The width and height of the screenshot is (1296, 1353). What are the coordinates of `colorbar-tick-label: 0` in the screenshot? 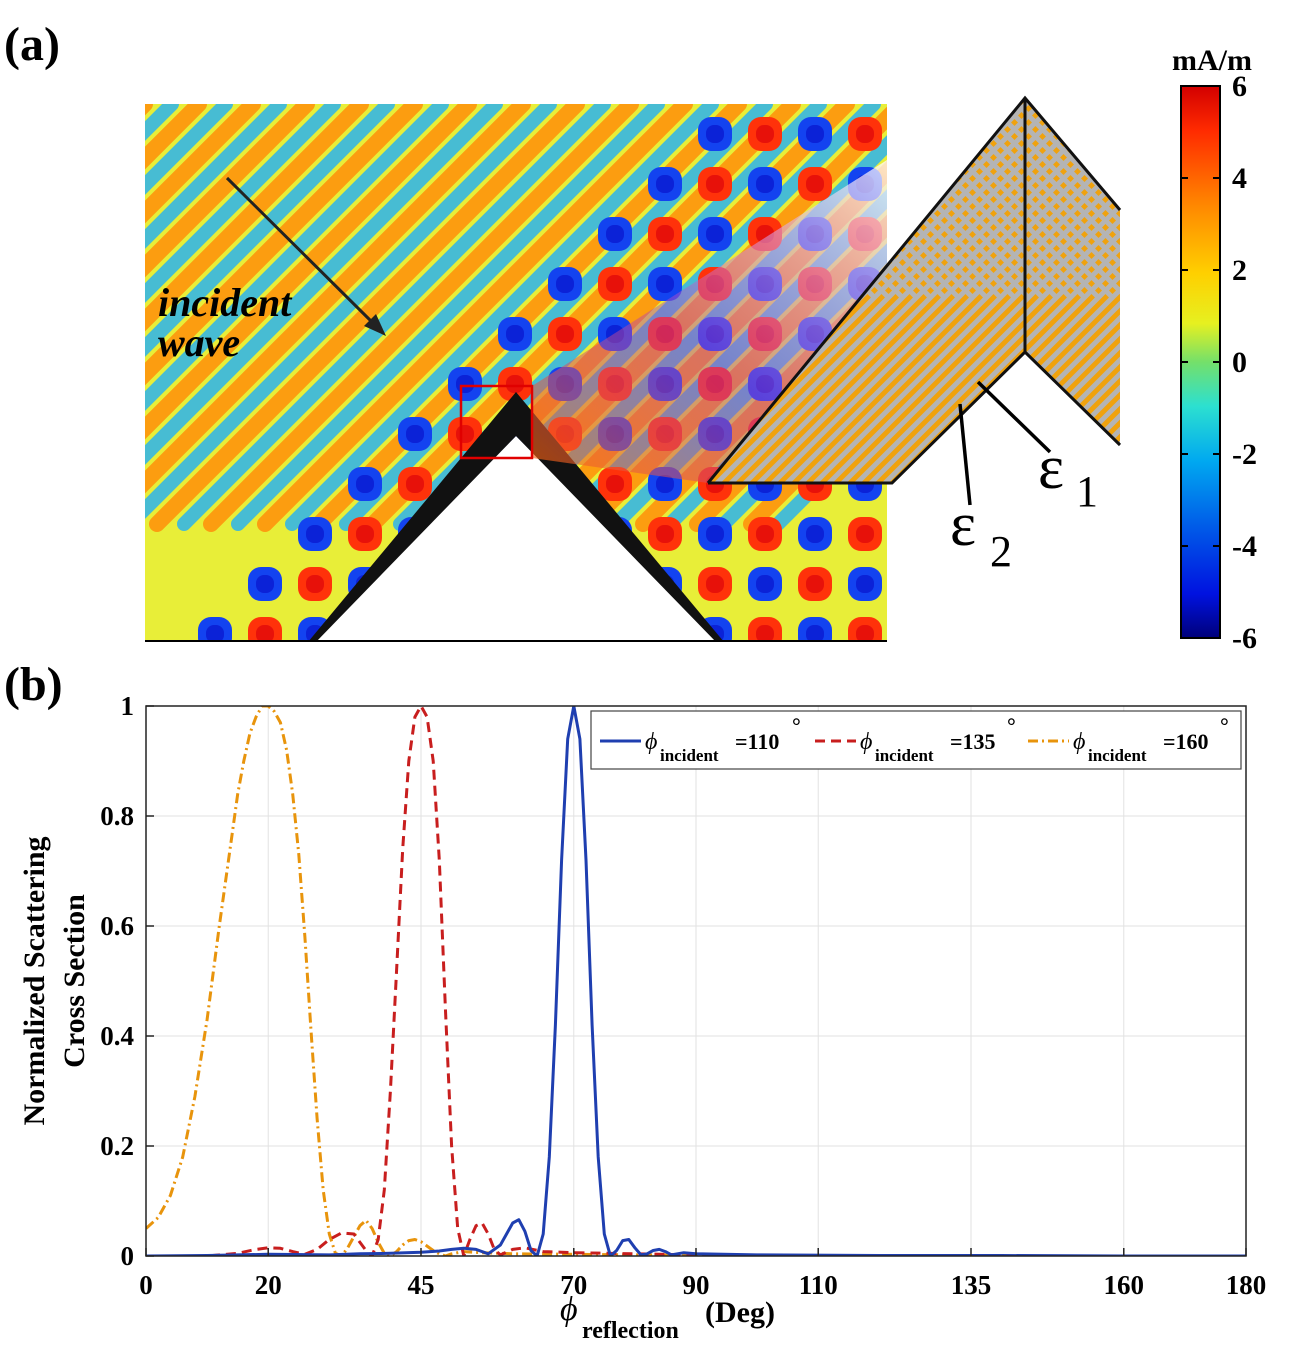 It's located at (1239, 362).